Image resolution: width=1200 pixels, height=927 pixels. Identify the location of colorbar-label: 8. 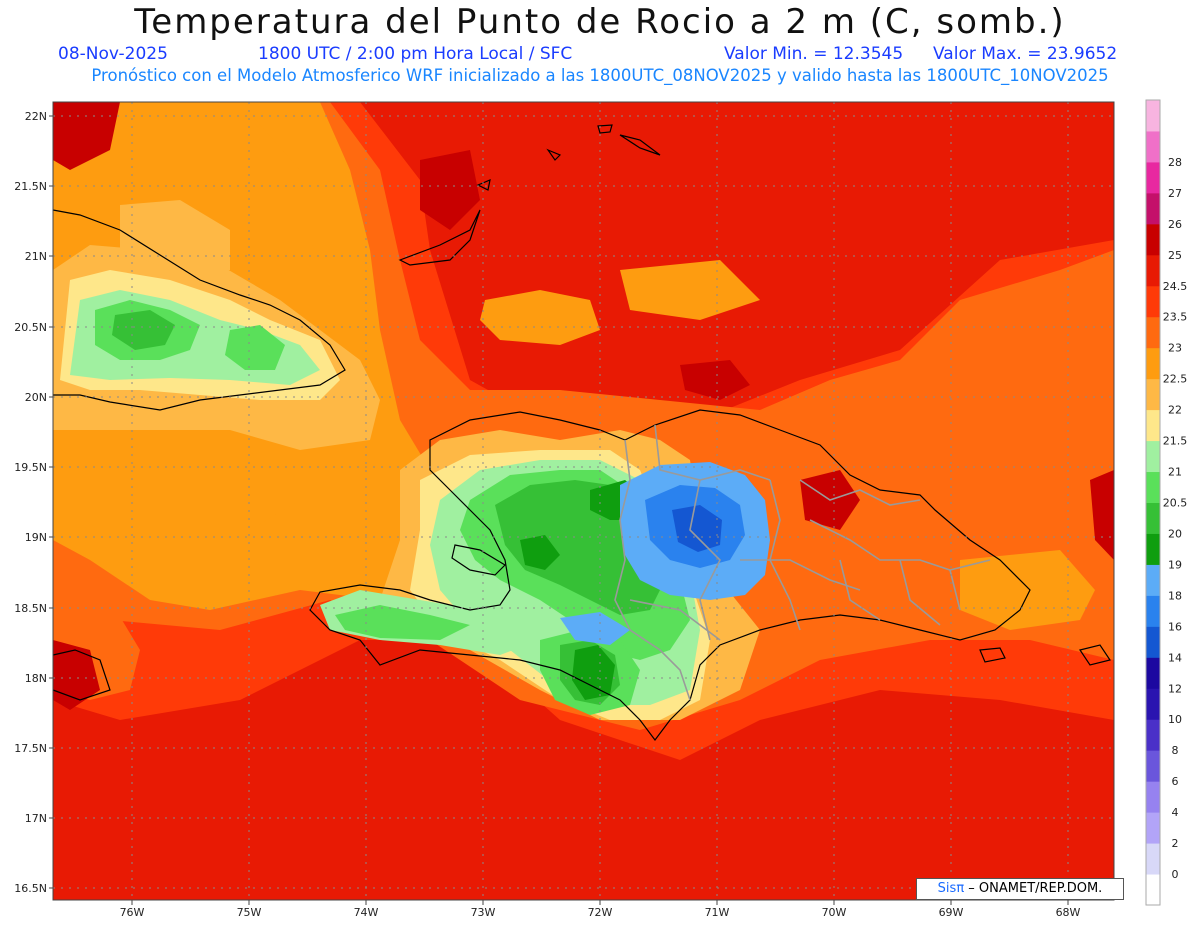
(1175, 750).